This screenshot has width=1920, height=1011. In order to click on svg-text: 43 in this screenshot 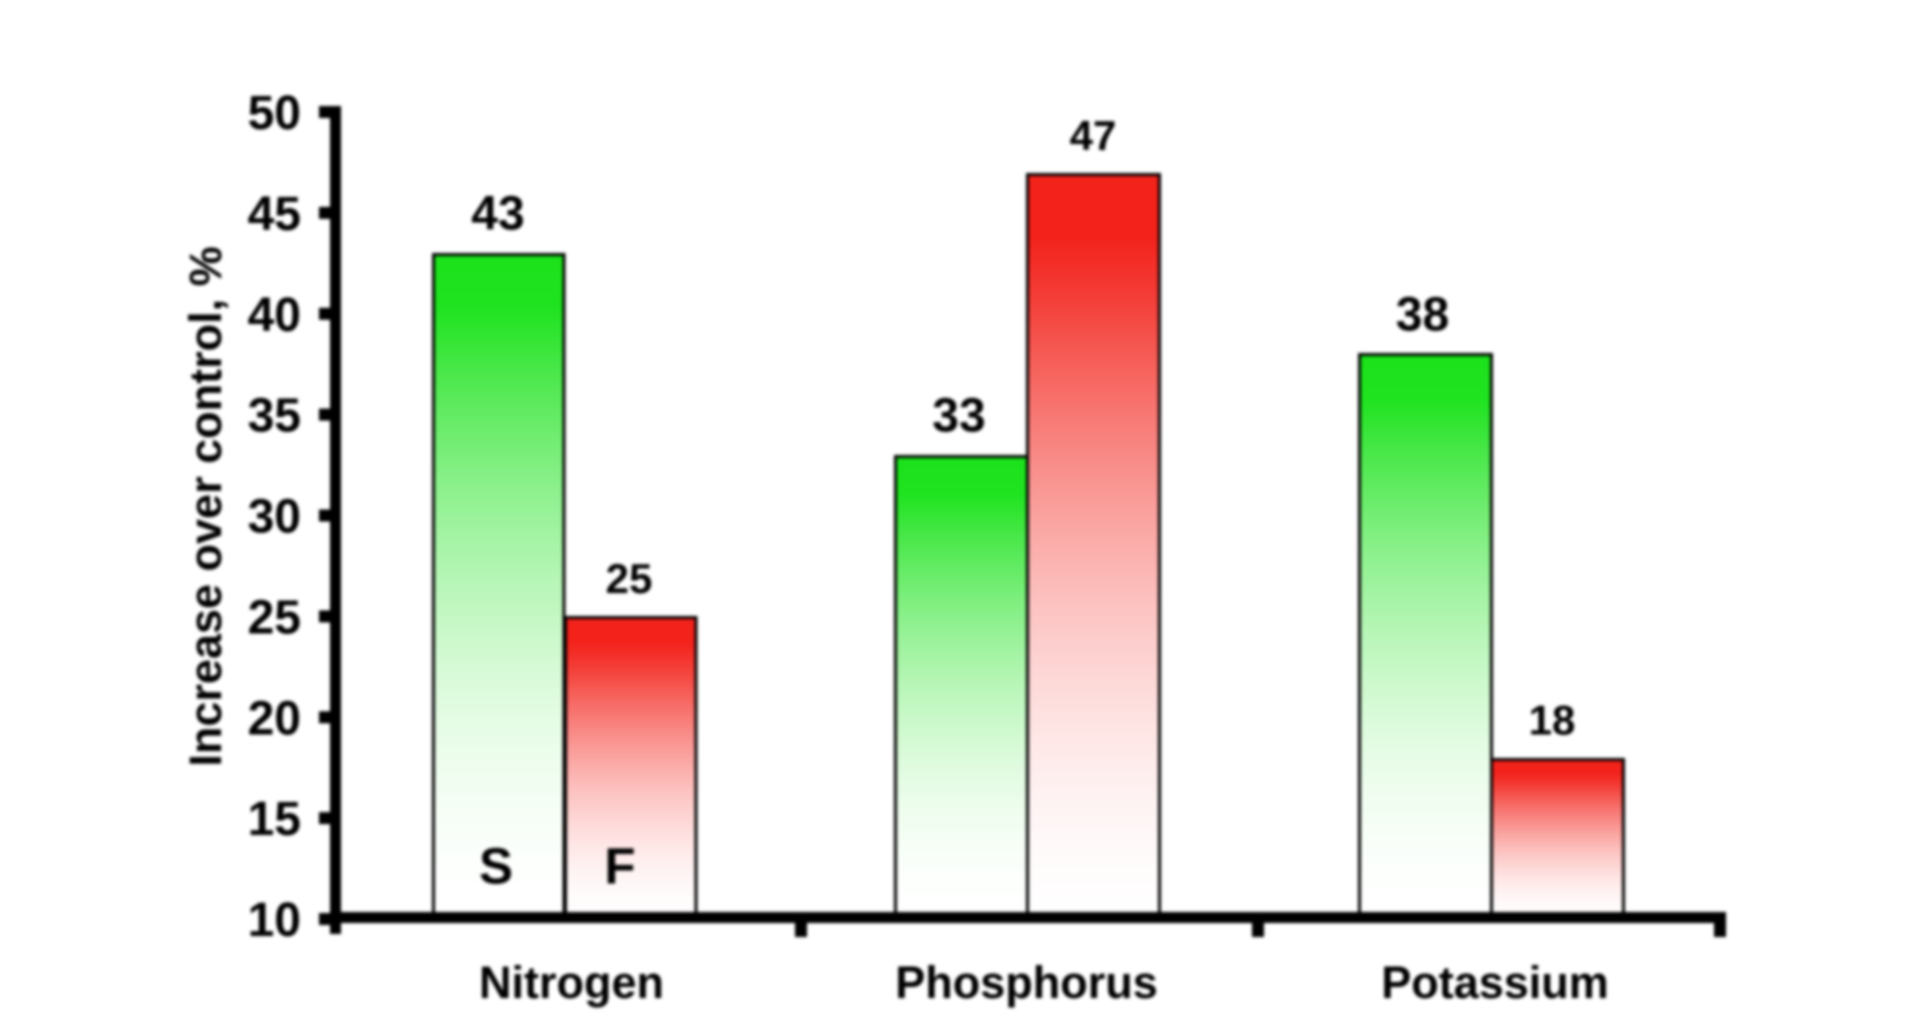, I will do `click(497, 214)`.